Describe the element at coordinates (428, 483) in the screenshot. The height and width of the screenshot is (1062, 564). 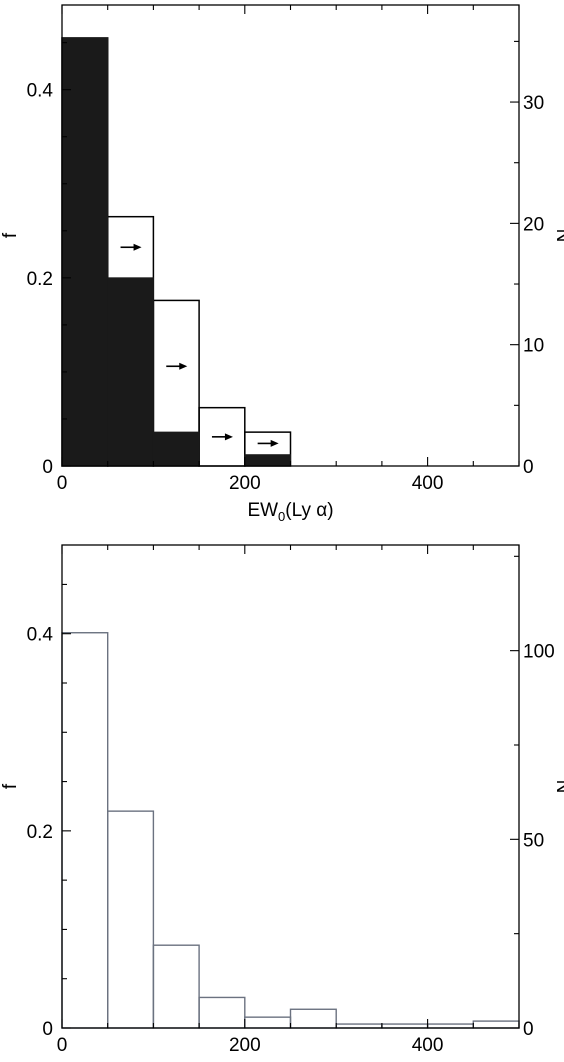
I see `top-x-tick-label: 400` at that location.